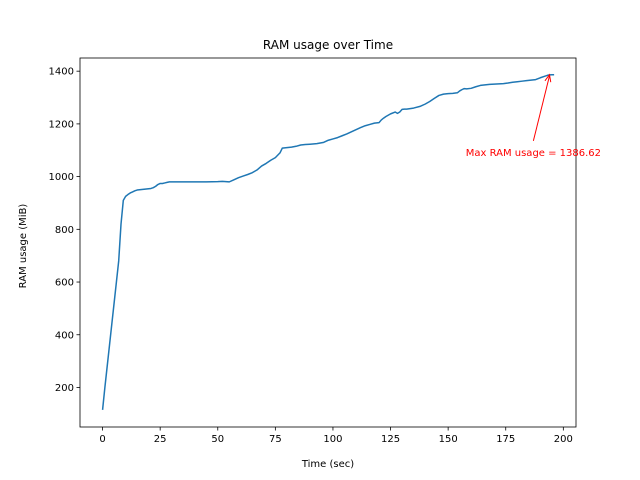 The image size is (640, 480). I want to click on y-tick-label: 600, so click(64, 283).